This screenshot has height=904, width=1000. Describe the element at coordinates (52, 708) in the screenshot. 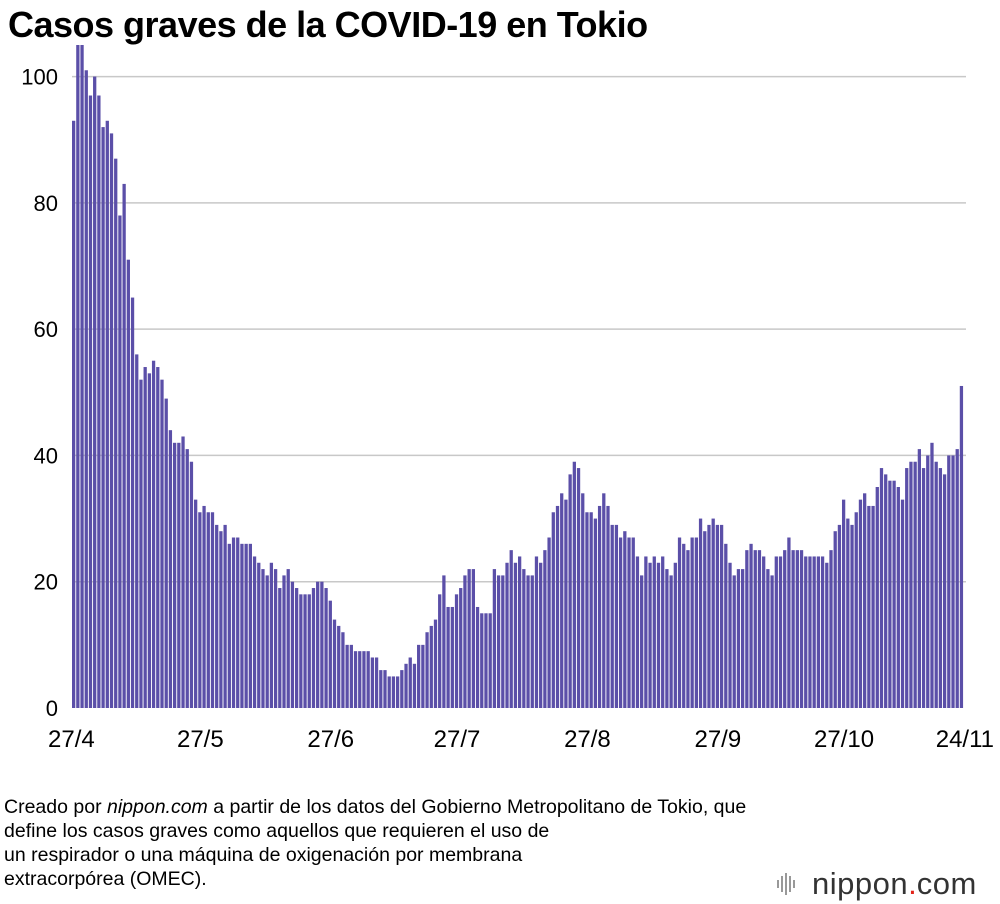

I see `y-tick-label: 0` at that location.